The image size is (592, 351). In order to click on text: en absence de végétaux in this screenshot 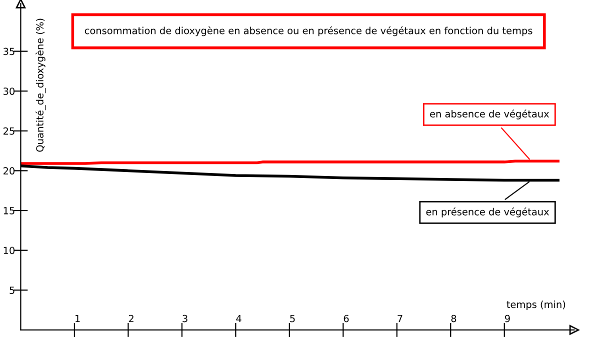, I will do `click(490, 115)`.